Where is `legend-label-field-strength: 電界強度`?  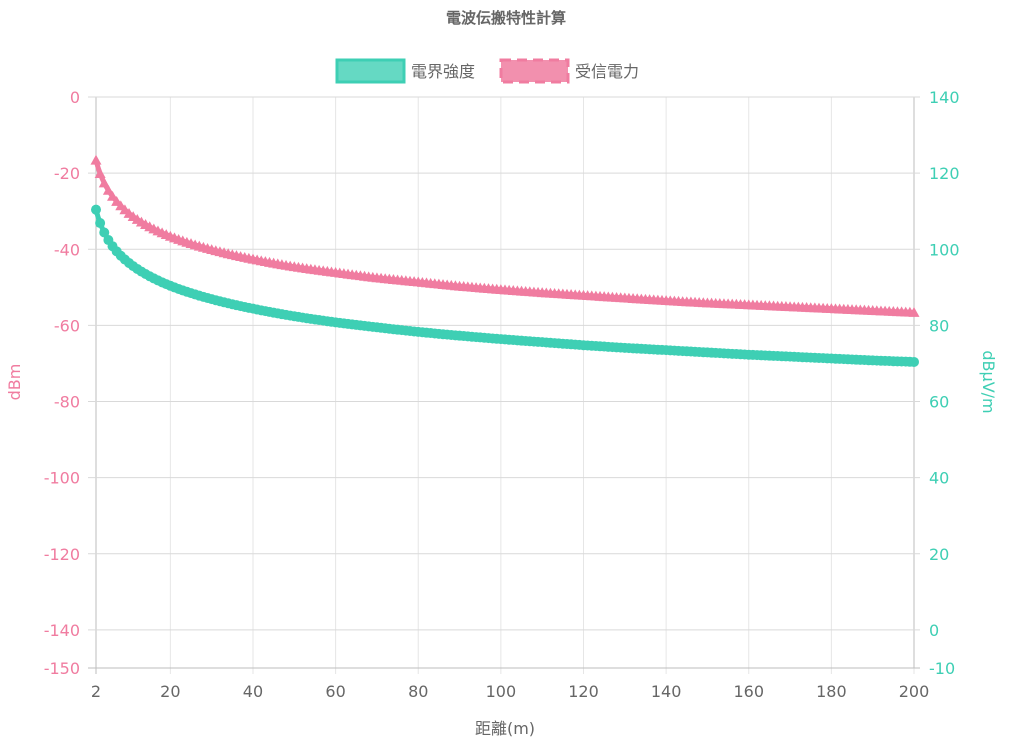
legend-label-field-strength: 電界強度 is located at coordinates (443, 71).